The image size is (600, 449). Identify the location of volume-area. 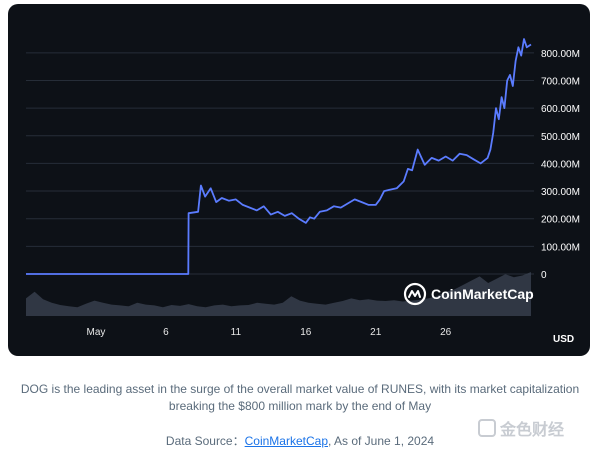
(278, 294).